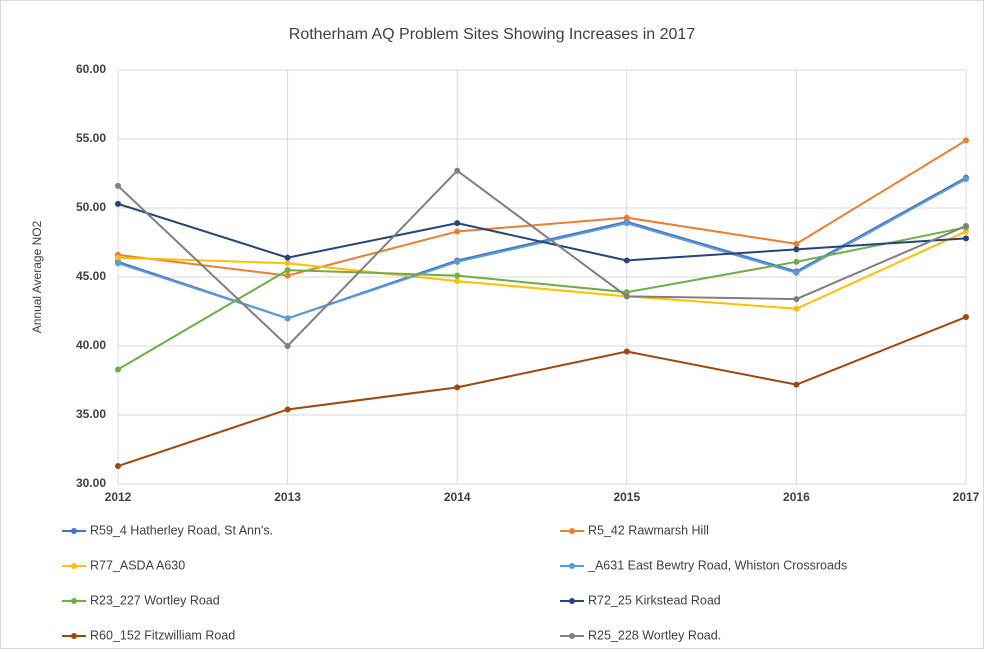 This screenshot has height=649, width=984. What do you see at coordinates (91, 483) in the screenshot?
I see `y-tick-label: 30.00` at bounding box center [91, 483].